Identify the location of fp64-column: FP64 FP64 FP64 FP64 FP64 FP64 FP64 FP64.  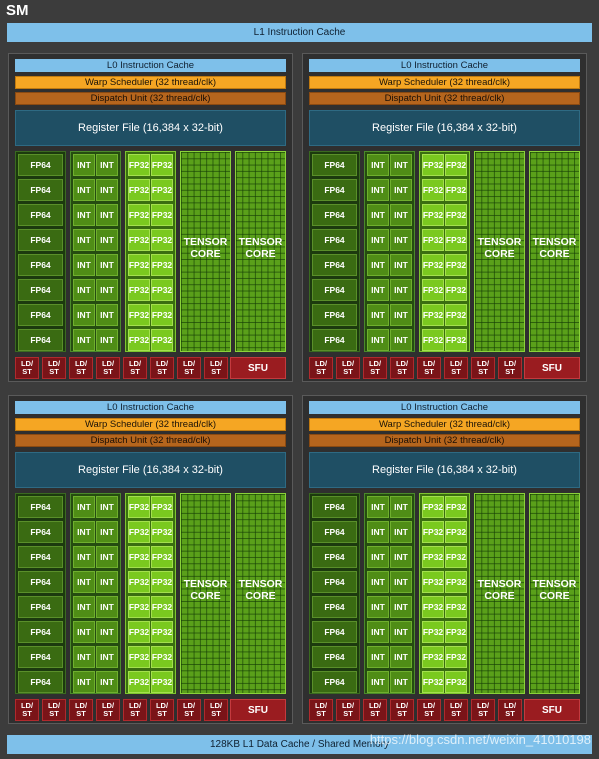
(40, 593).